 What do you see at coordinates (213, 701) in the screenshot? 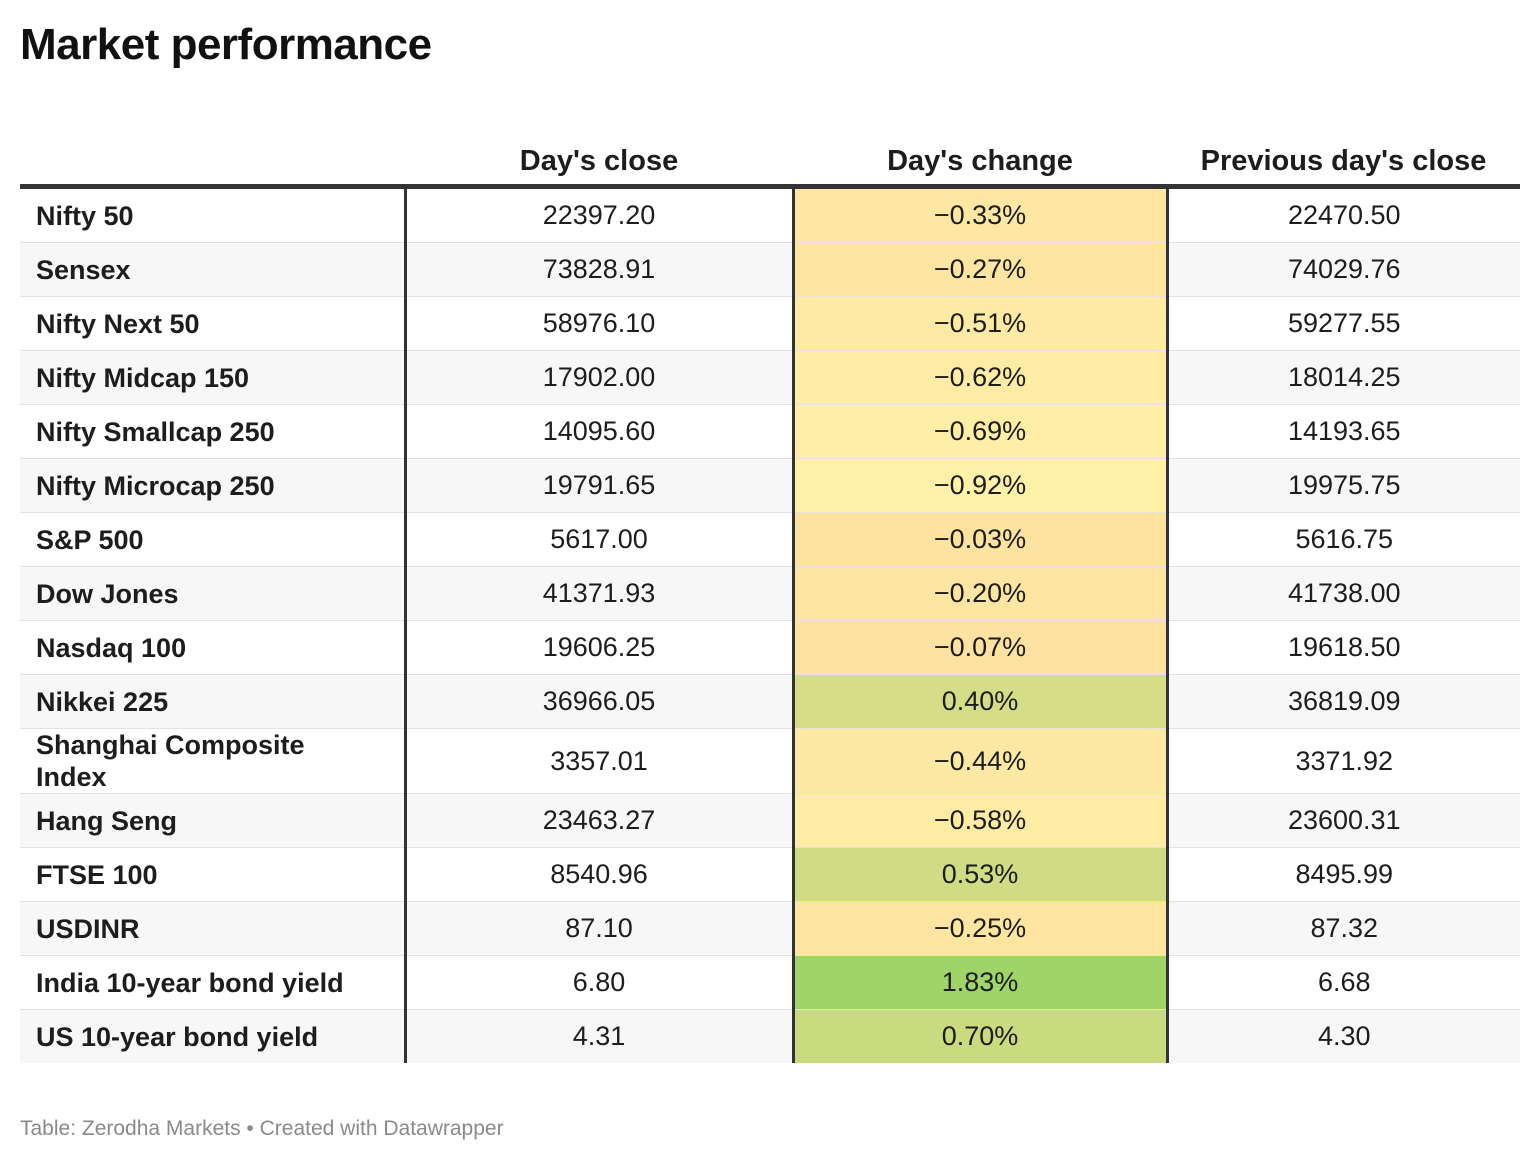
I see `row-name: Nikkei 225` at bounding box center [213, 701].